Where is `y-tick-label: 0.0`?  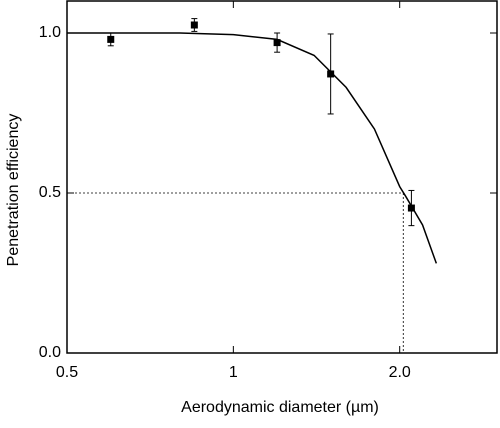 y-tick-label: 0.0 is located at coordinates (50, 352).